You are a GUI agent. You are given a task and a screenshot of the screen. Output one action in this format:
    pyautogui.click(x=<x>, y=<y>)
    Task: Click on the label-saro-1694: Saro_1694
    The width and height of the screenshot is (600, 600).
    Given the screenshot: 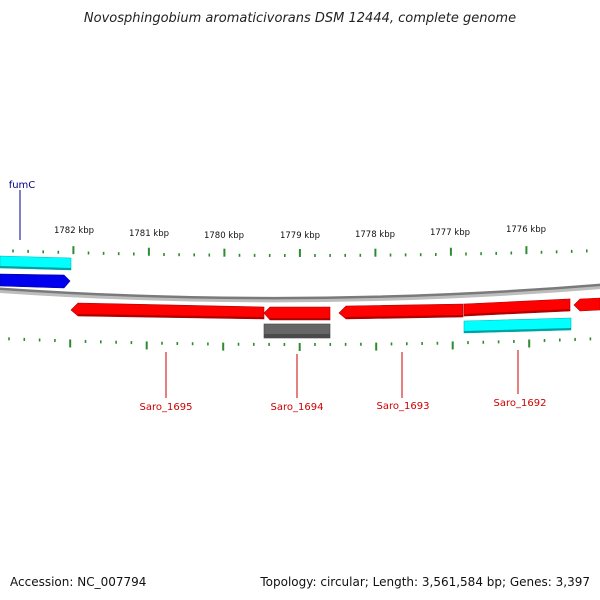 What is the action you would take?
    pyautogui.click(x=297, y=407)
    